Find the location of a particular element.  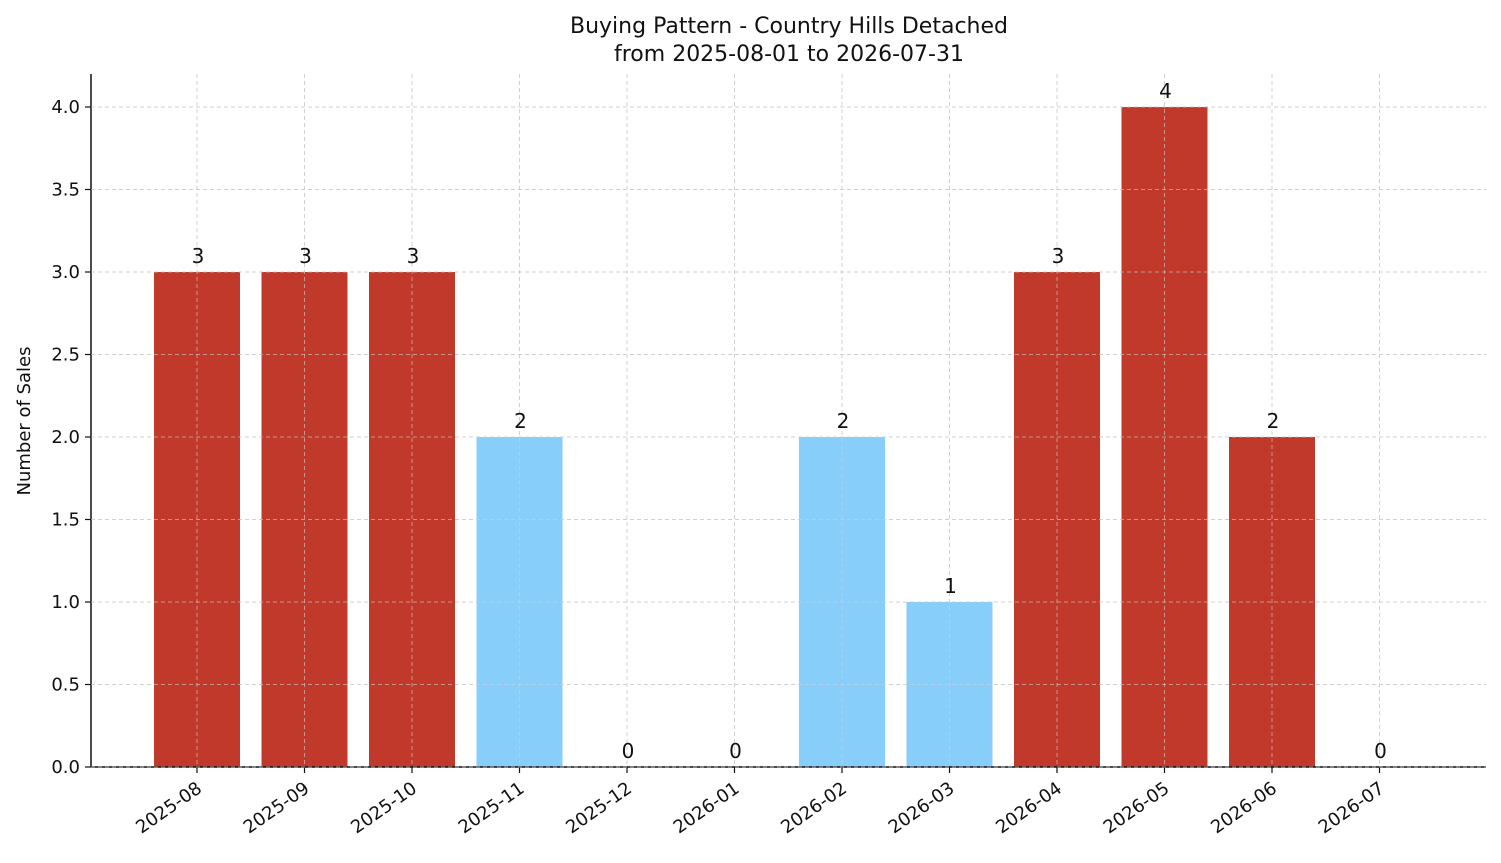

y-tick-label: 0.0 is located at coordinates (65, 767).